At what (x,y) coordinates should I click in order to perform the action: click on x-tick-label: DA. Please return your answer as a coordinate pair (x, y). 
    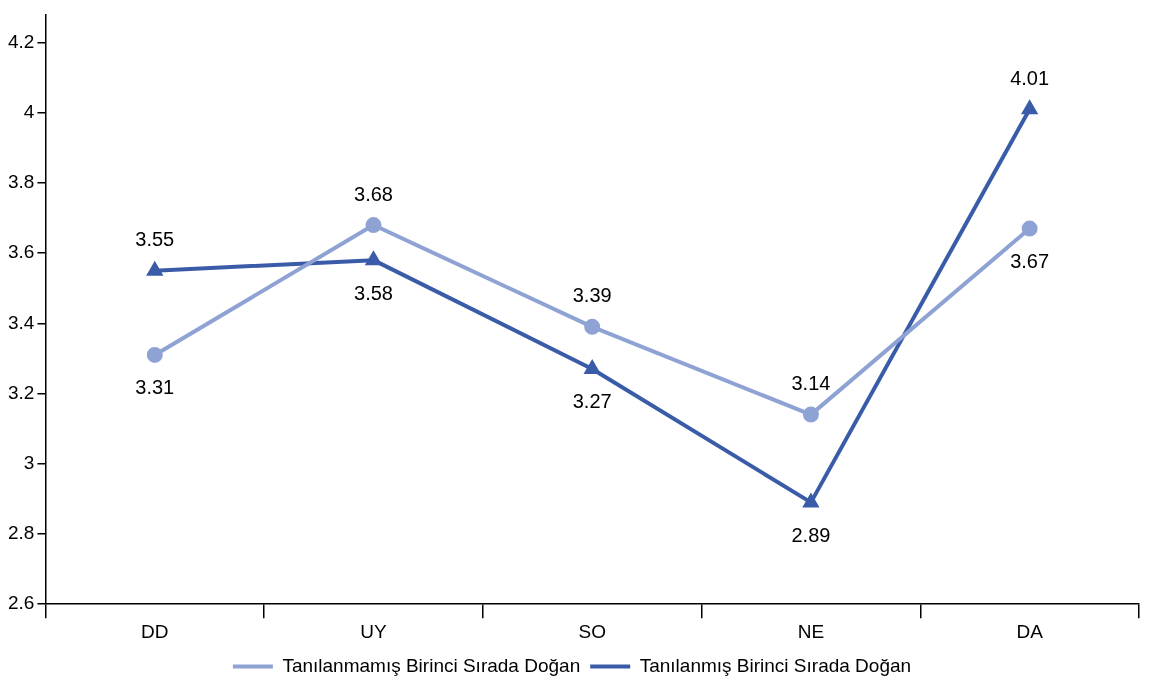
    Looking at the image, I should click on (1030, 631).